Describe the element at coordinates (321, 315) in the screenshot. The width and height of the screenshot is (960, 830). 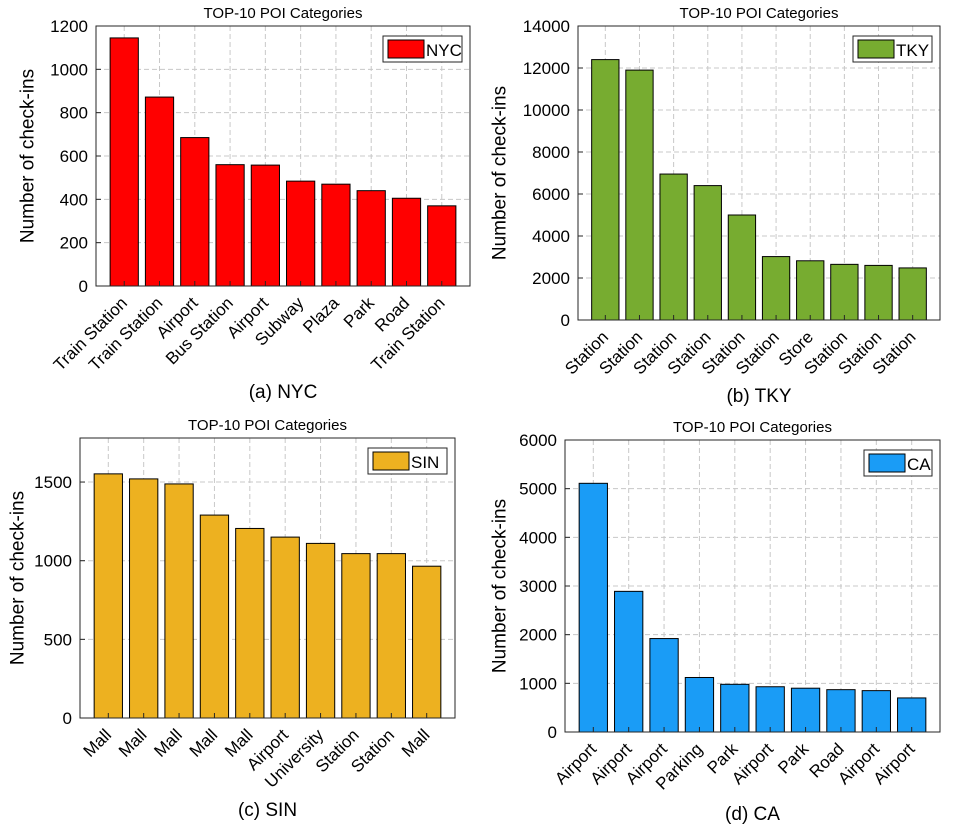
I see `x-tick-label: Plaza` at that location.